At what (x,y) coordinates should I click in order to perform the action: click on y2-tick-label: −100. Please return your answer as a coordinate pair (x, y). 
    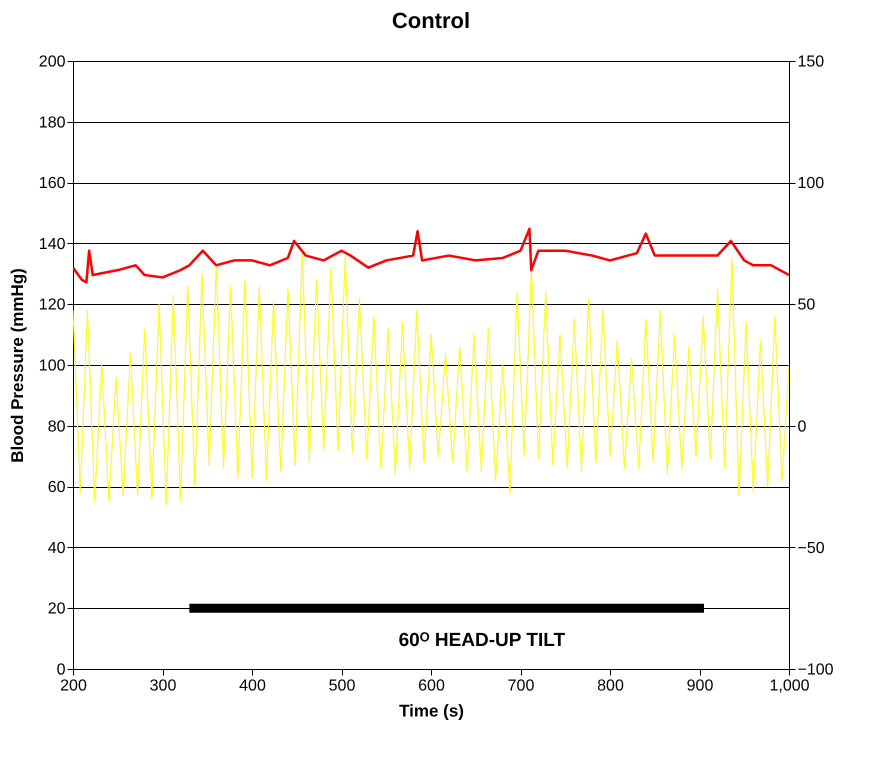
    Looking at the image, I should click on (816, 670).